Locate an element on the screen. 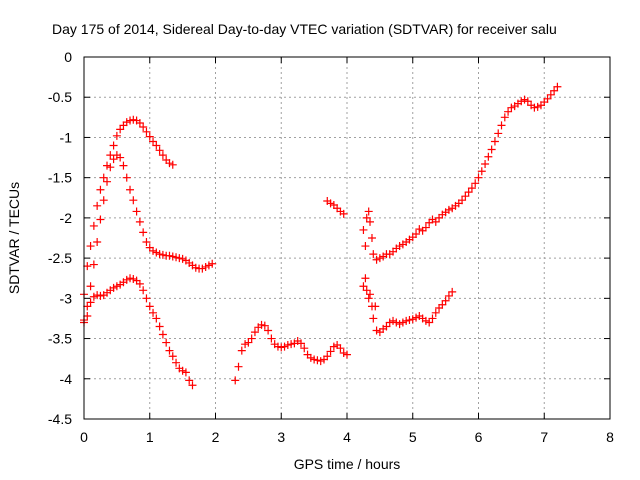 The height and width of the screenshot is (480, 640). y-tick-label: -4.5 is located at coordinates (60, 419).